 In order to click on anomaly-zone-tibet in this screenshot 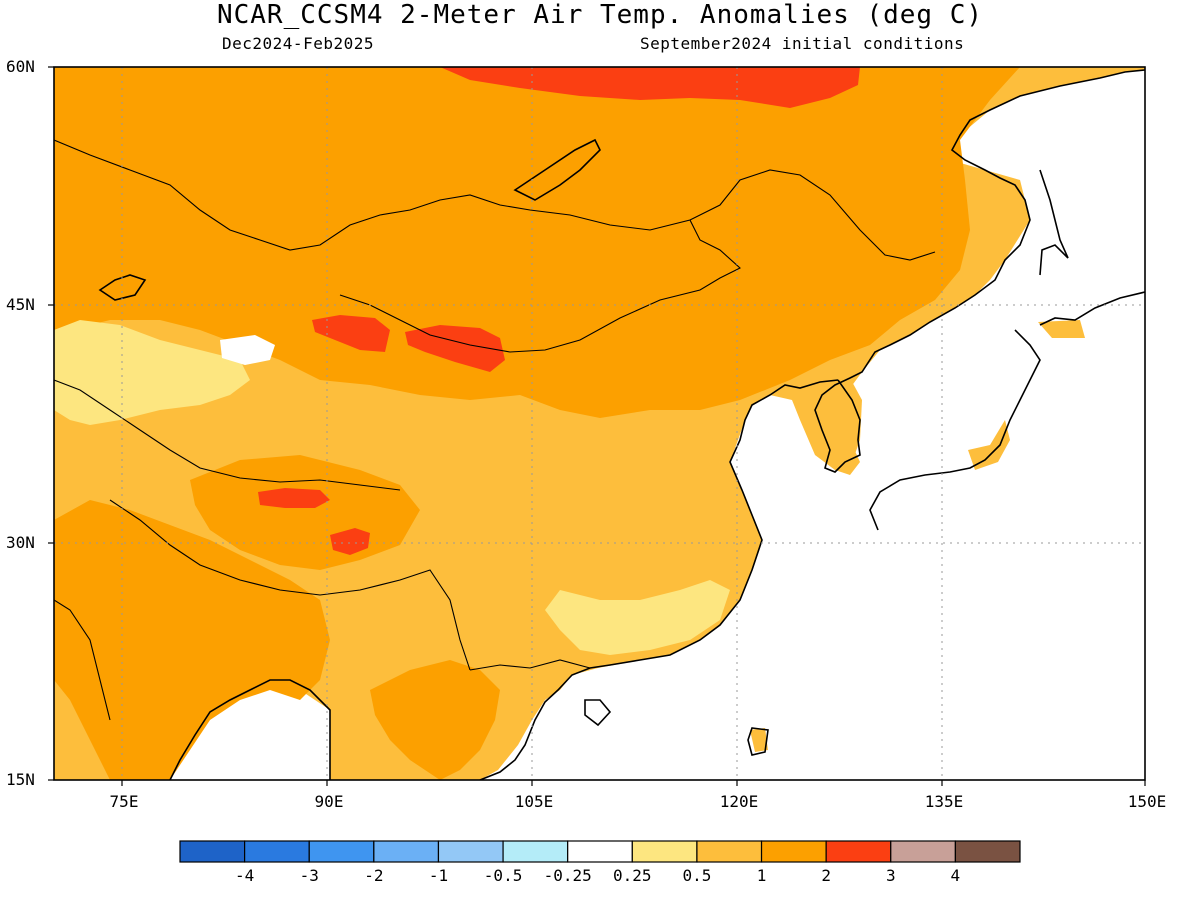, I will do `click(410, 440)`.